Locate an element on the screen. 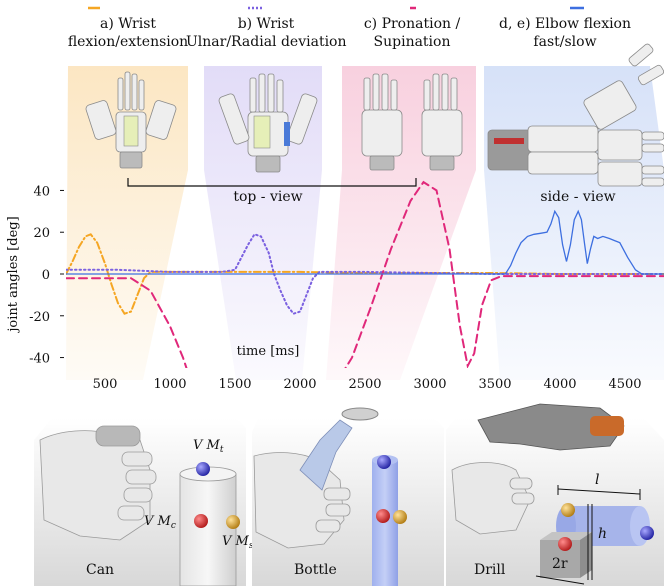 Image resolution: width=664 pixels, height=586 pixels. object-label-can: Can is located at coordinates (100, 570).